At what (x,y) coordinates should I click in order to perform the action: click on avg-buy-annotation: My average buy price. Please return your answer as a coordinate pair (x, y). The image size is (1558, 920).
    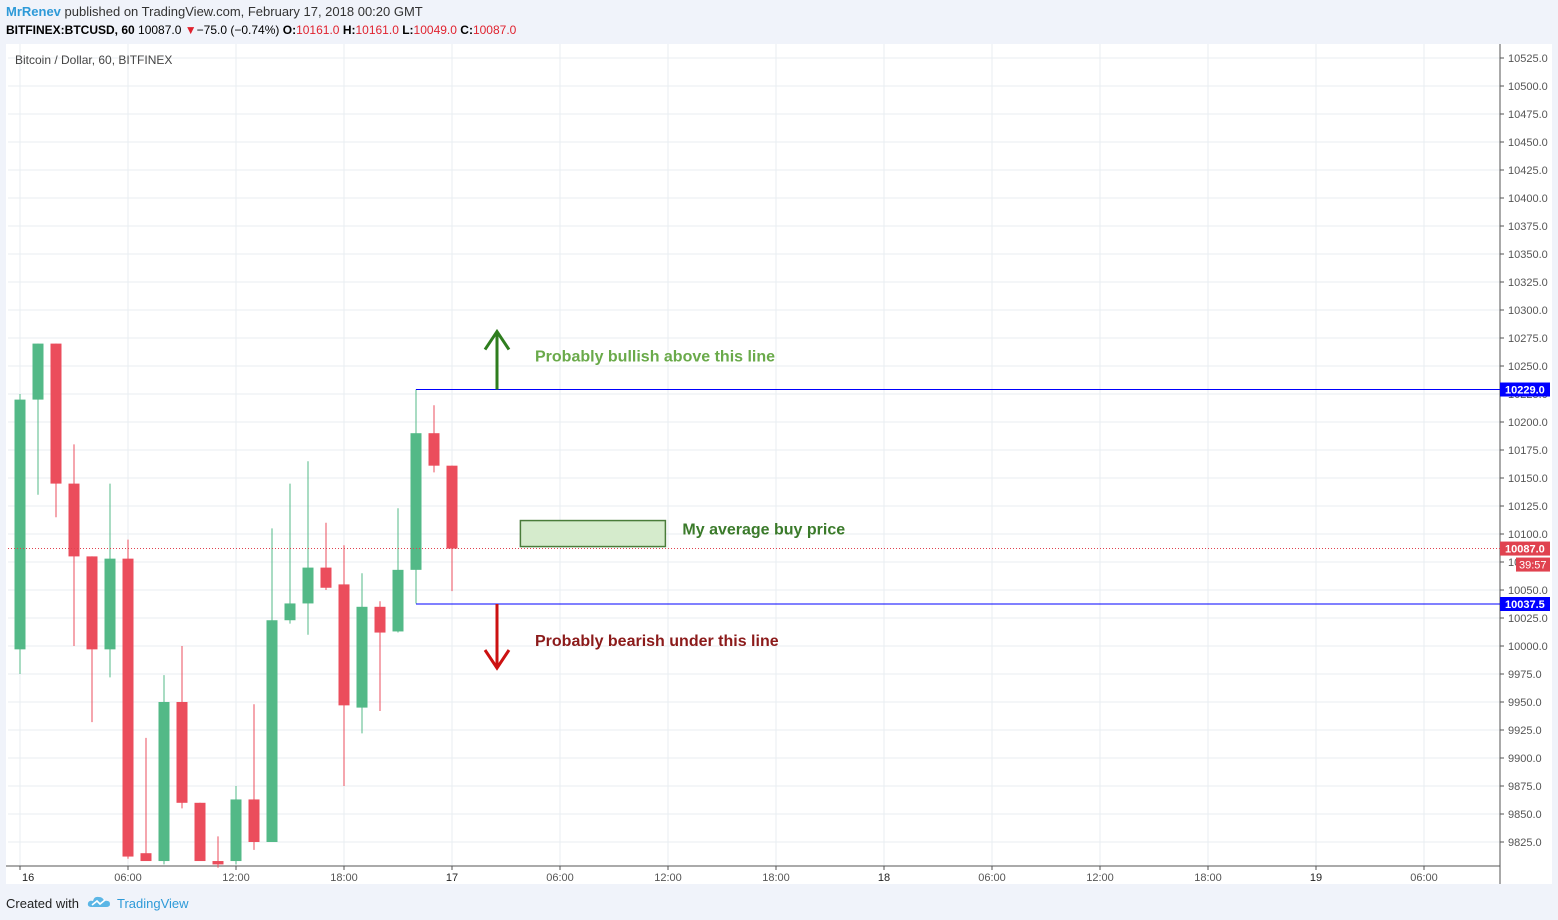
    Looking at the image, I should click on (763, 530).